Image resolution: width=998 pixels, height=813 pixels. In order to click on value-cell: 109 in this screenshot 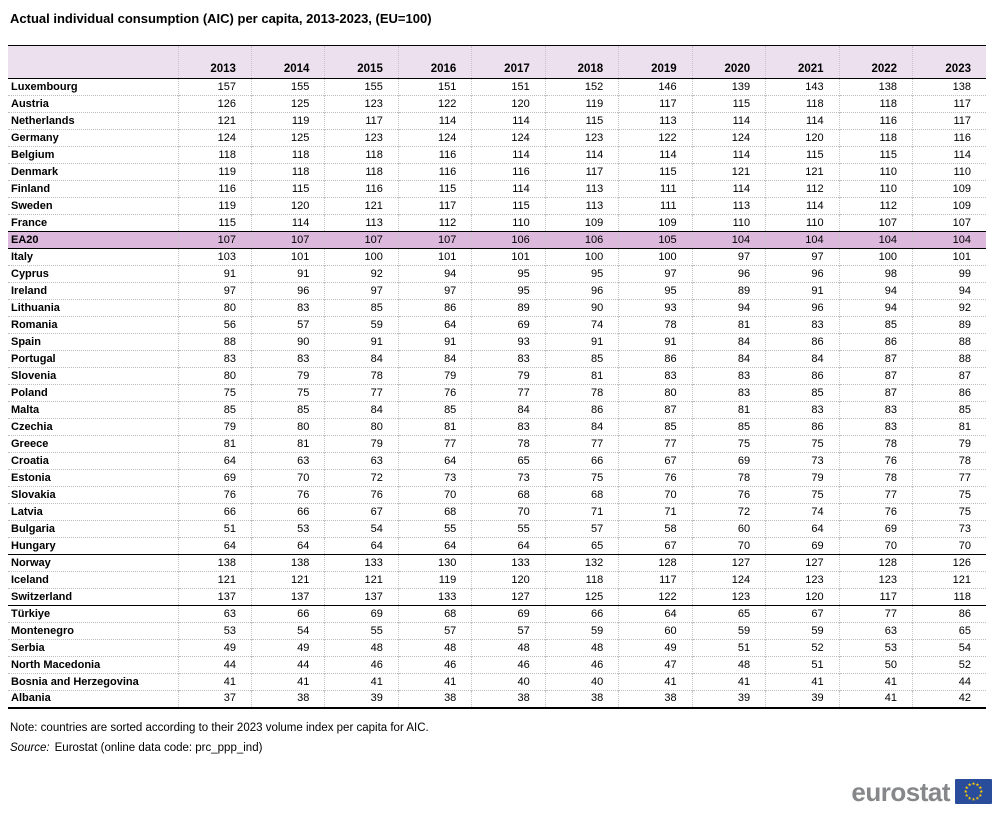, I will do `click(949, 206)`.